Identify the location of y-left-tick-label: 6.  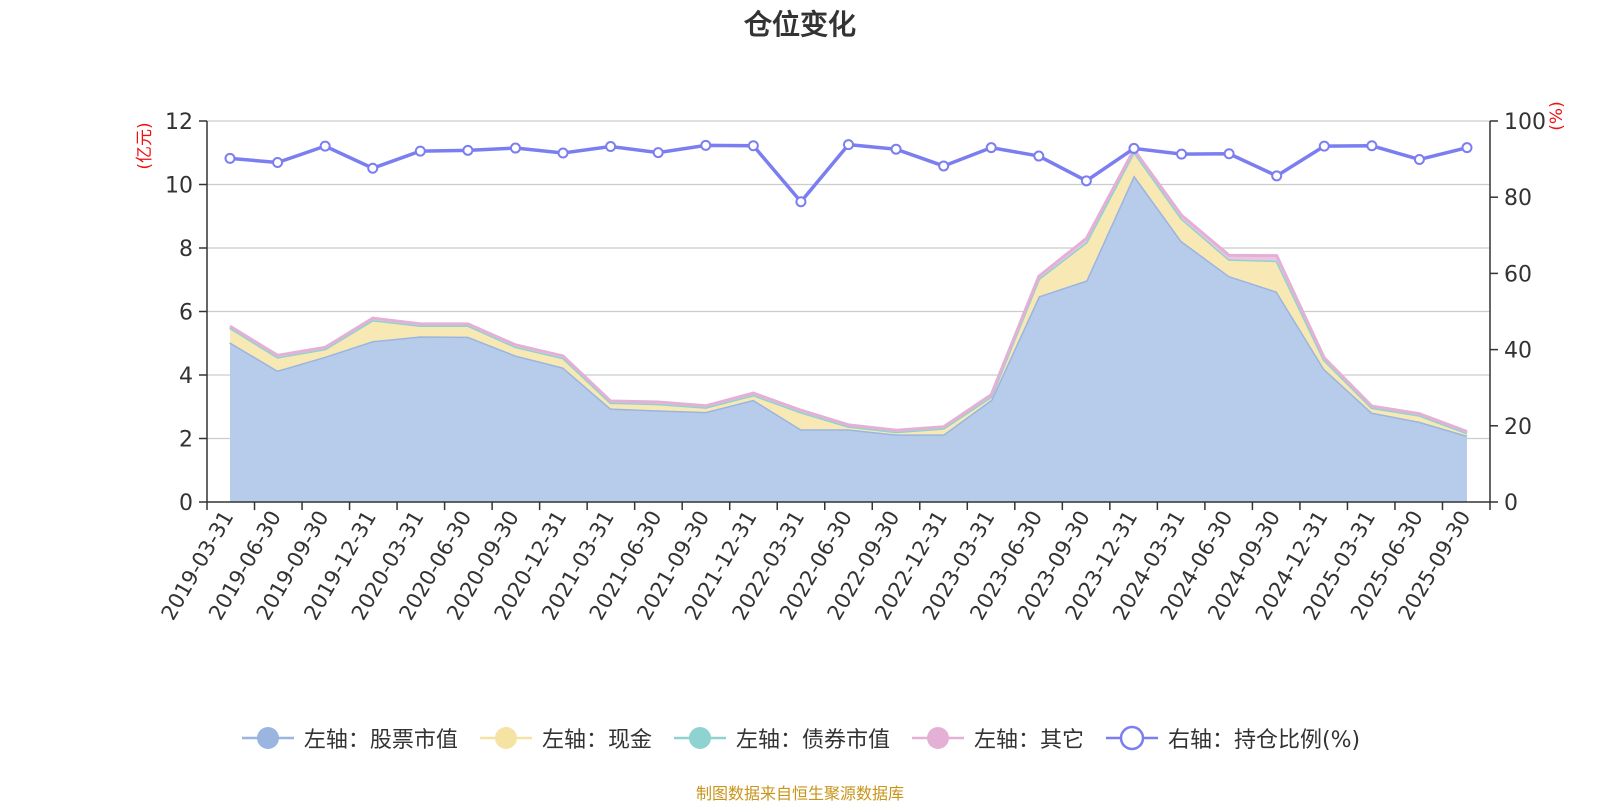
(186, 313).